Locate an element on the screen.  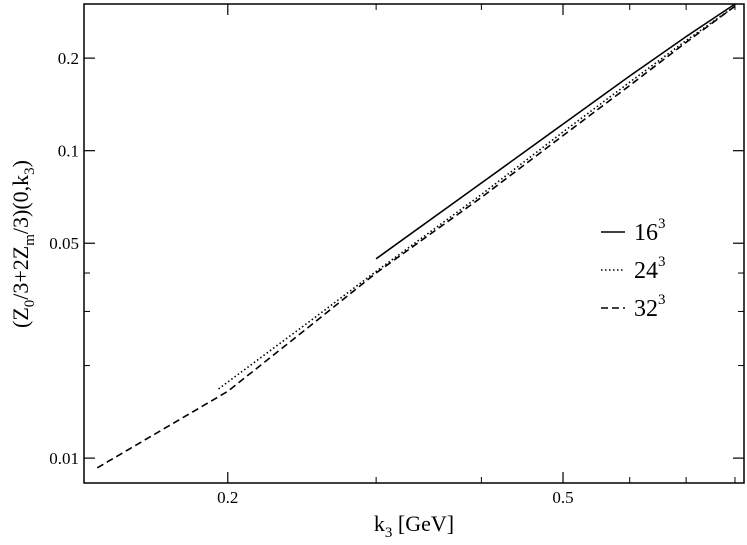
y-tick-label: 0.1 is located at coordinates (68, 151).